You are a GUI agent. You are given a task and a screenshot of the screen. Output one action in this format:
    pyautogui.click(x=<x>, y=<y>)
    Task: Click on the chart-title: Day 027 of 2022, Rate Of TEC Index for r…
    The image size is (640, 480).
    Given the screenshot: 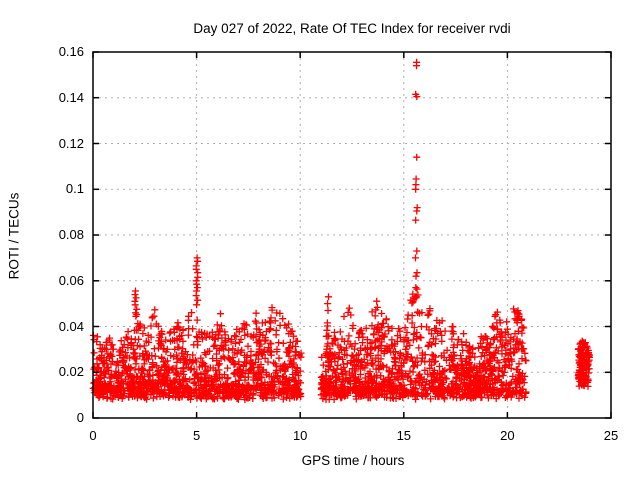 What is the action you would take?
    pyautogui.click(x=352, y=28)
    